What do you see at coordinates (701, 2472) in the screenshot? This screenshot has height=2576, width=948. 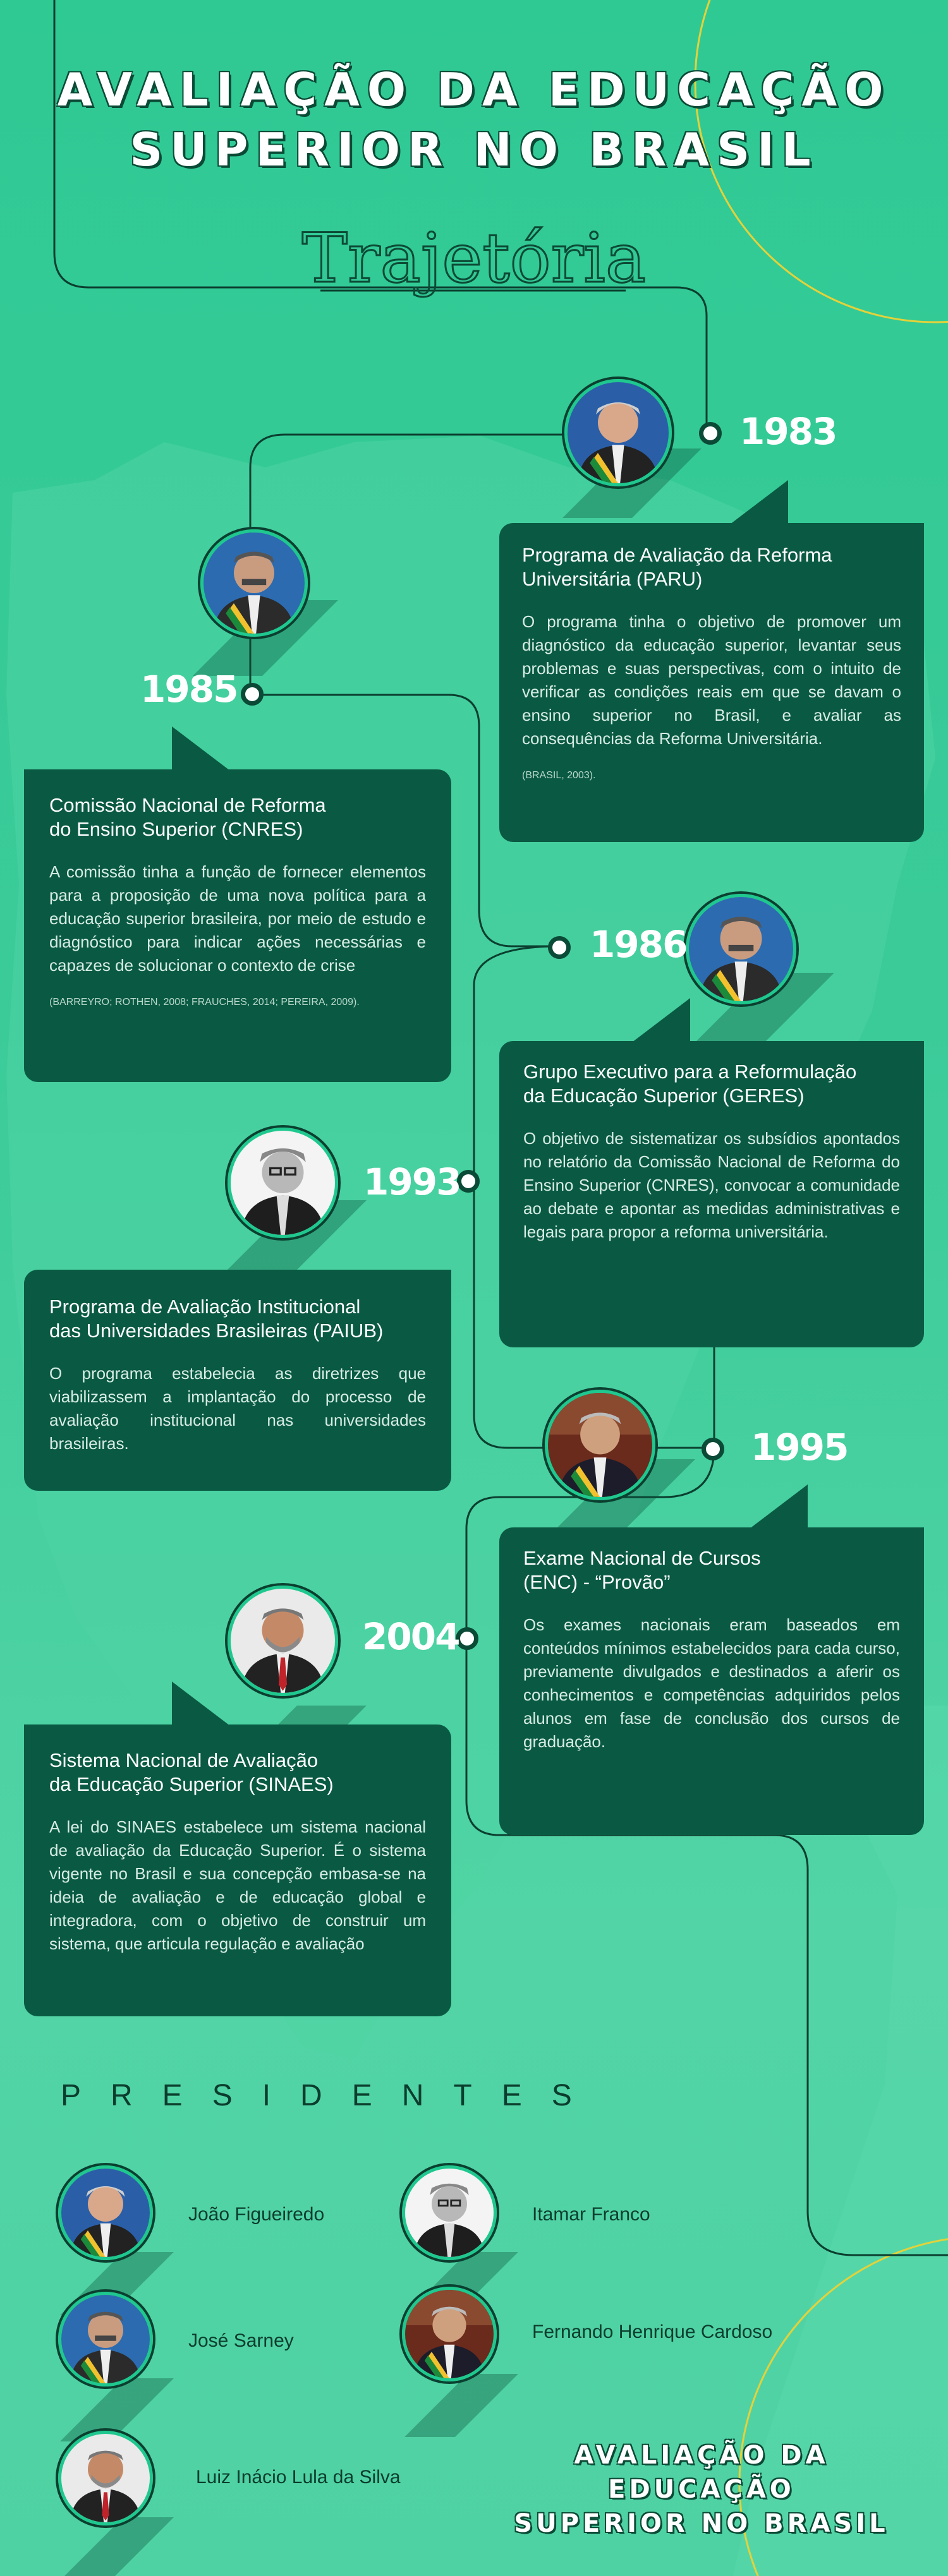 I see `footer-title-line1: AVALIAÇÃO DA EDUCAÇÃO` at bounding box center [701, 2472].